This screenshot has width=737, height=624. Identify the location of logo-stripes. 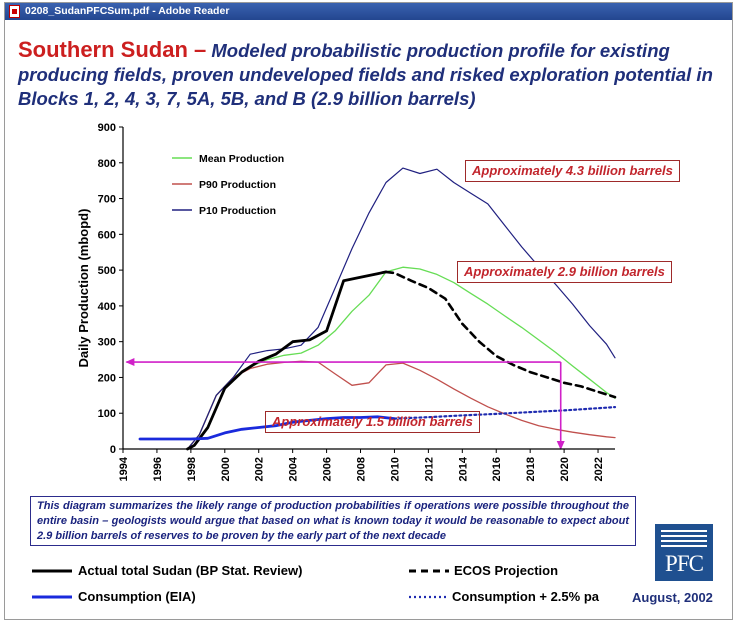
(684, 543).